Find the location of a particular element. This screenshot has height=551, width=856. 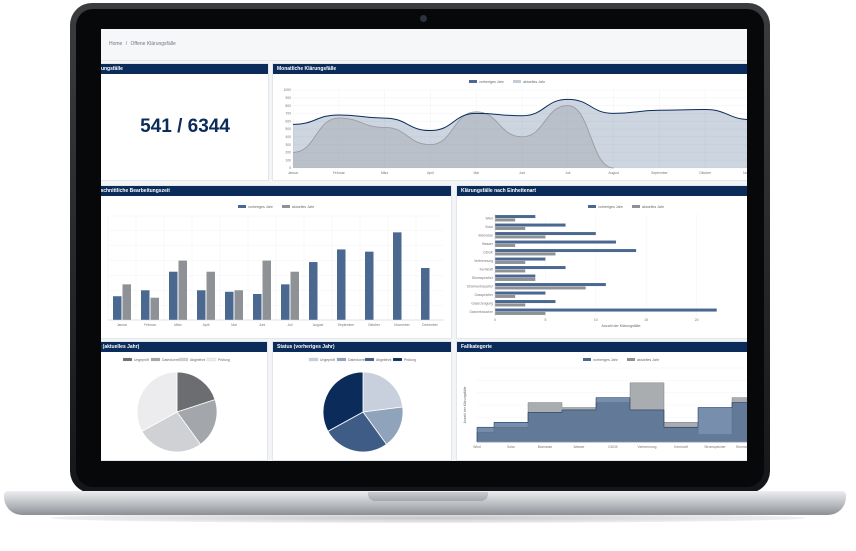

legend-label: Ungeprüft is located at coordinates (327, 360).